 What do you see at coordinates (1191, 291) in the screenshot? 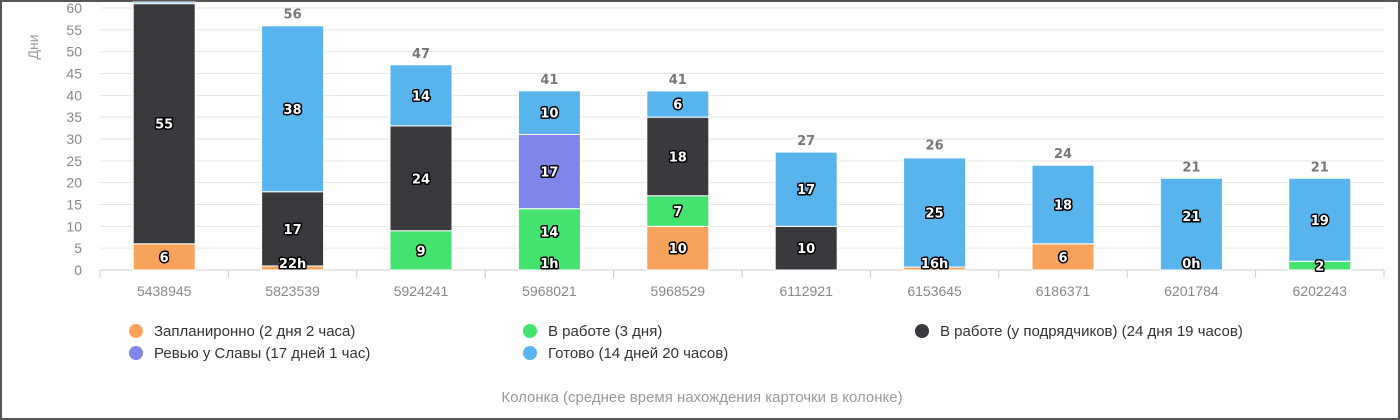
I see `x-category-label: 6201784` at bounding box center [1191, 291].